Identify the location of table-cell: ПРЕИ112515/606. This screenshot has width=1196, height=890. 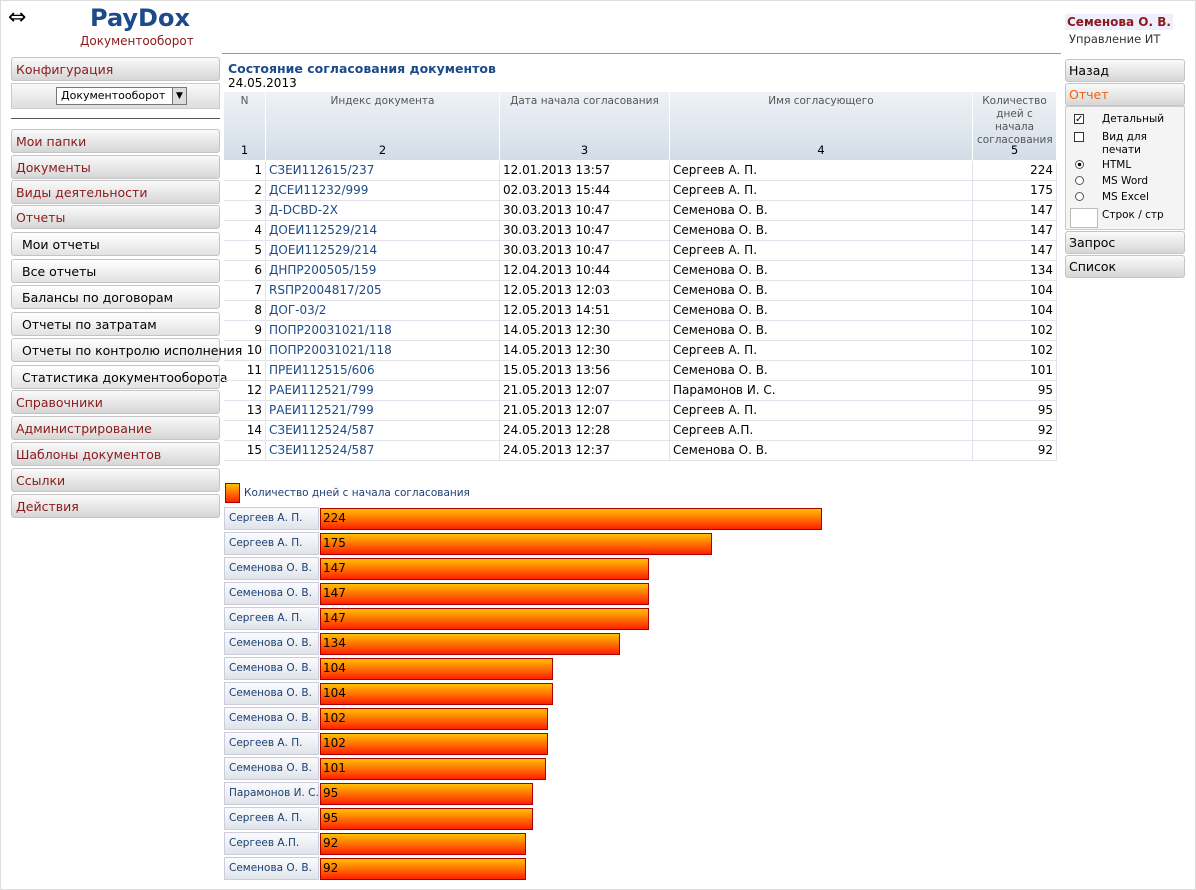
(383, 371).